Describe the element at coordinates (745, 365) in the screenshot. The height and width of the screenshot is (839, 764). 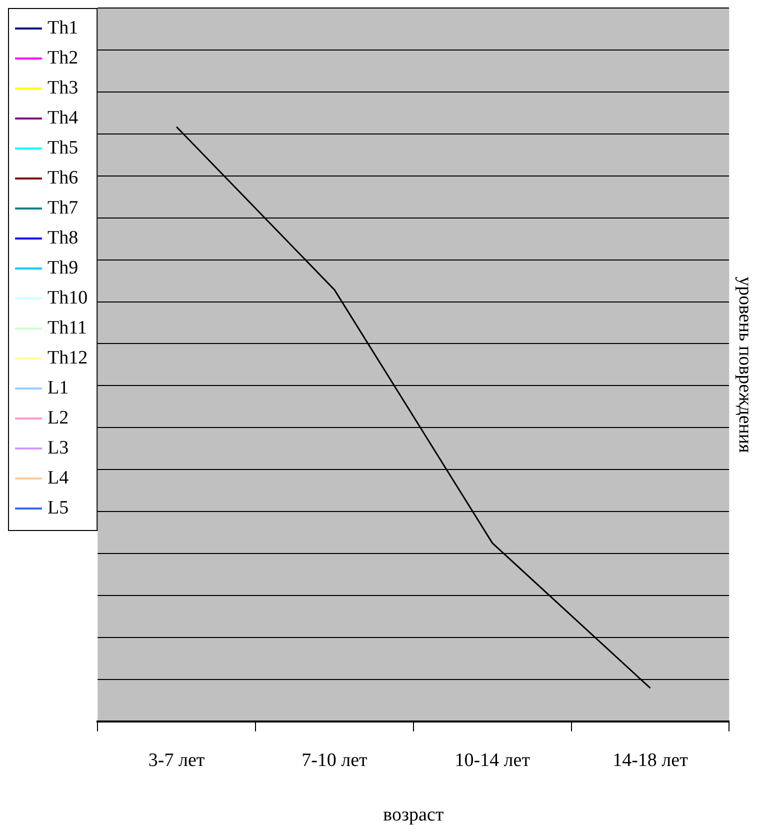
I see `y-axis-title: уровень повреждения` at that location.